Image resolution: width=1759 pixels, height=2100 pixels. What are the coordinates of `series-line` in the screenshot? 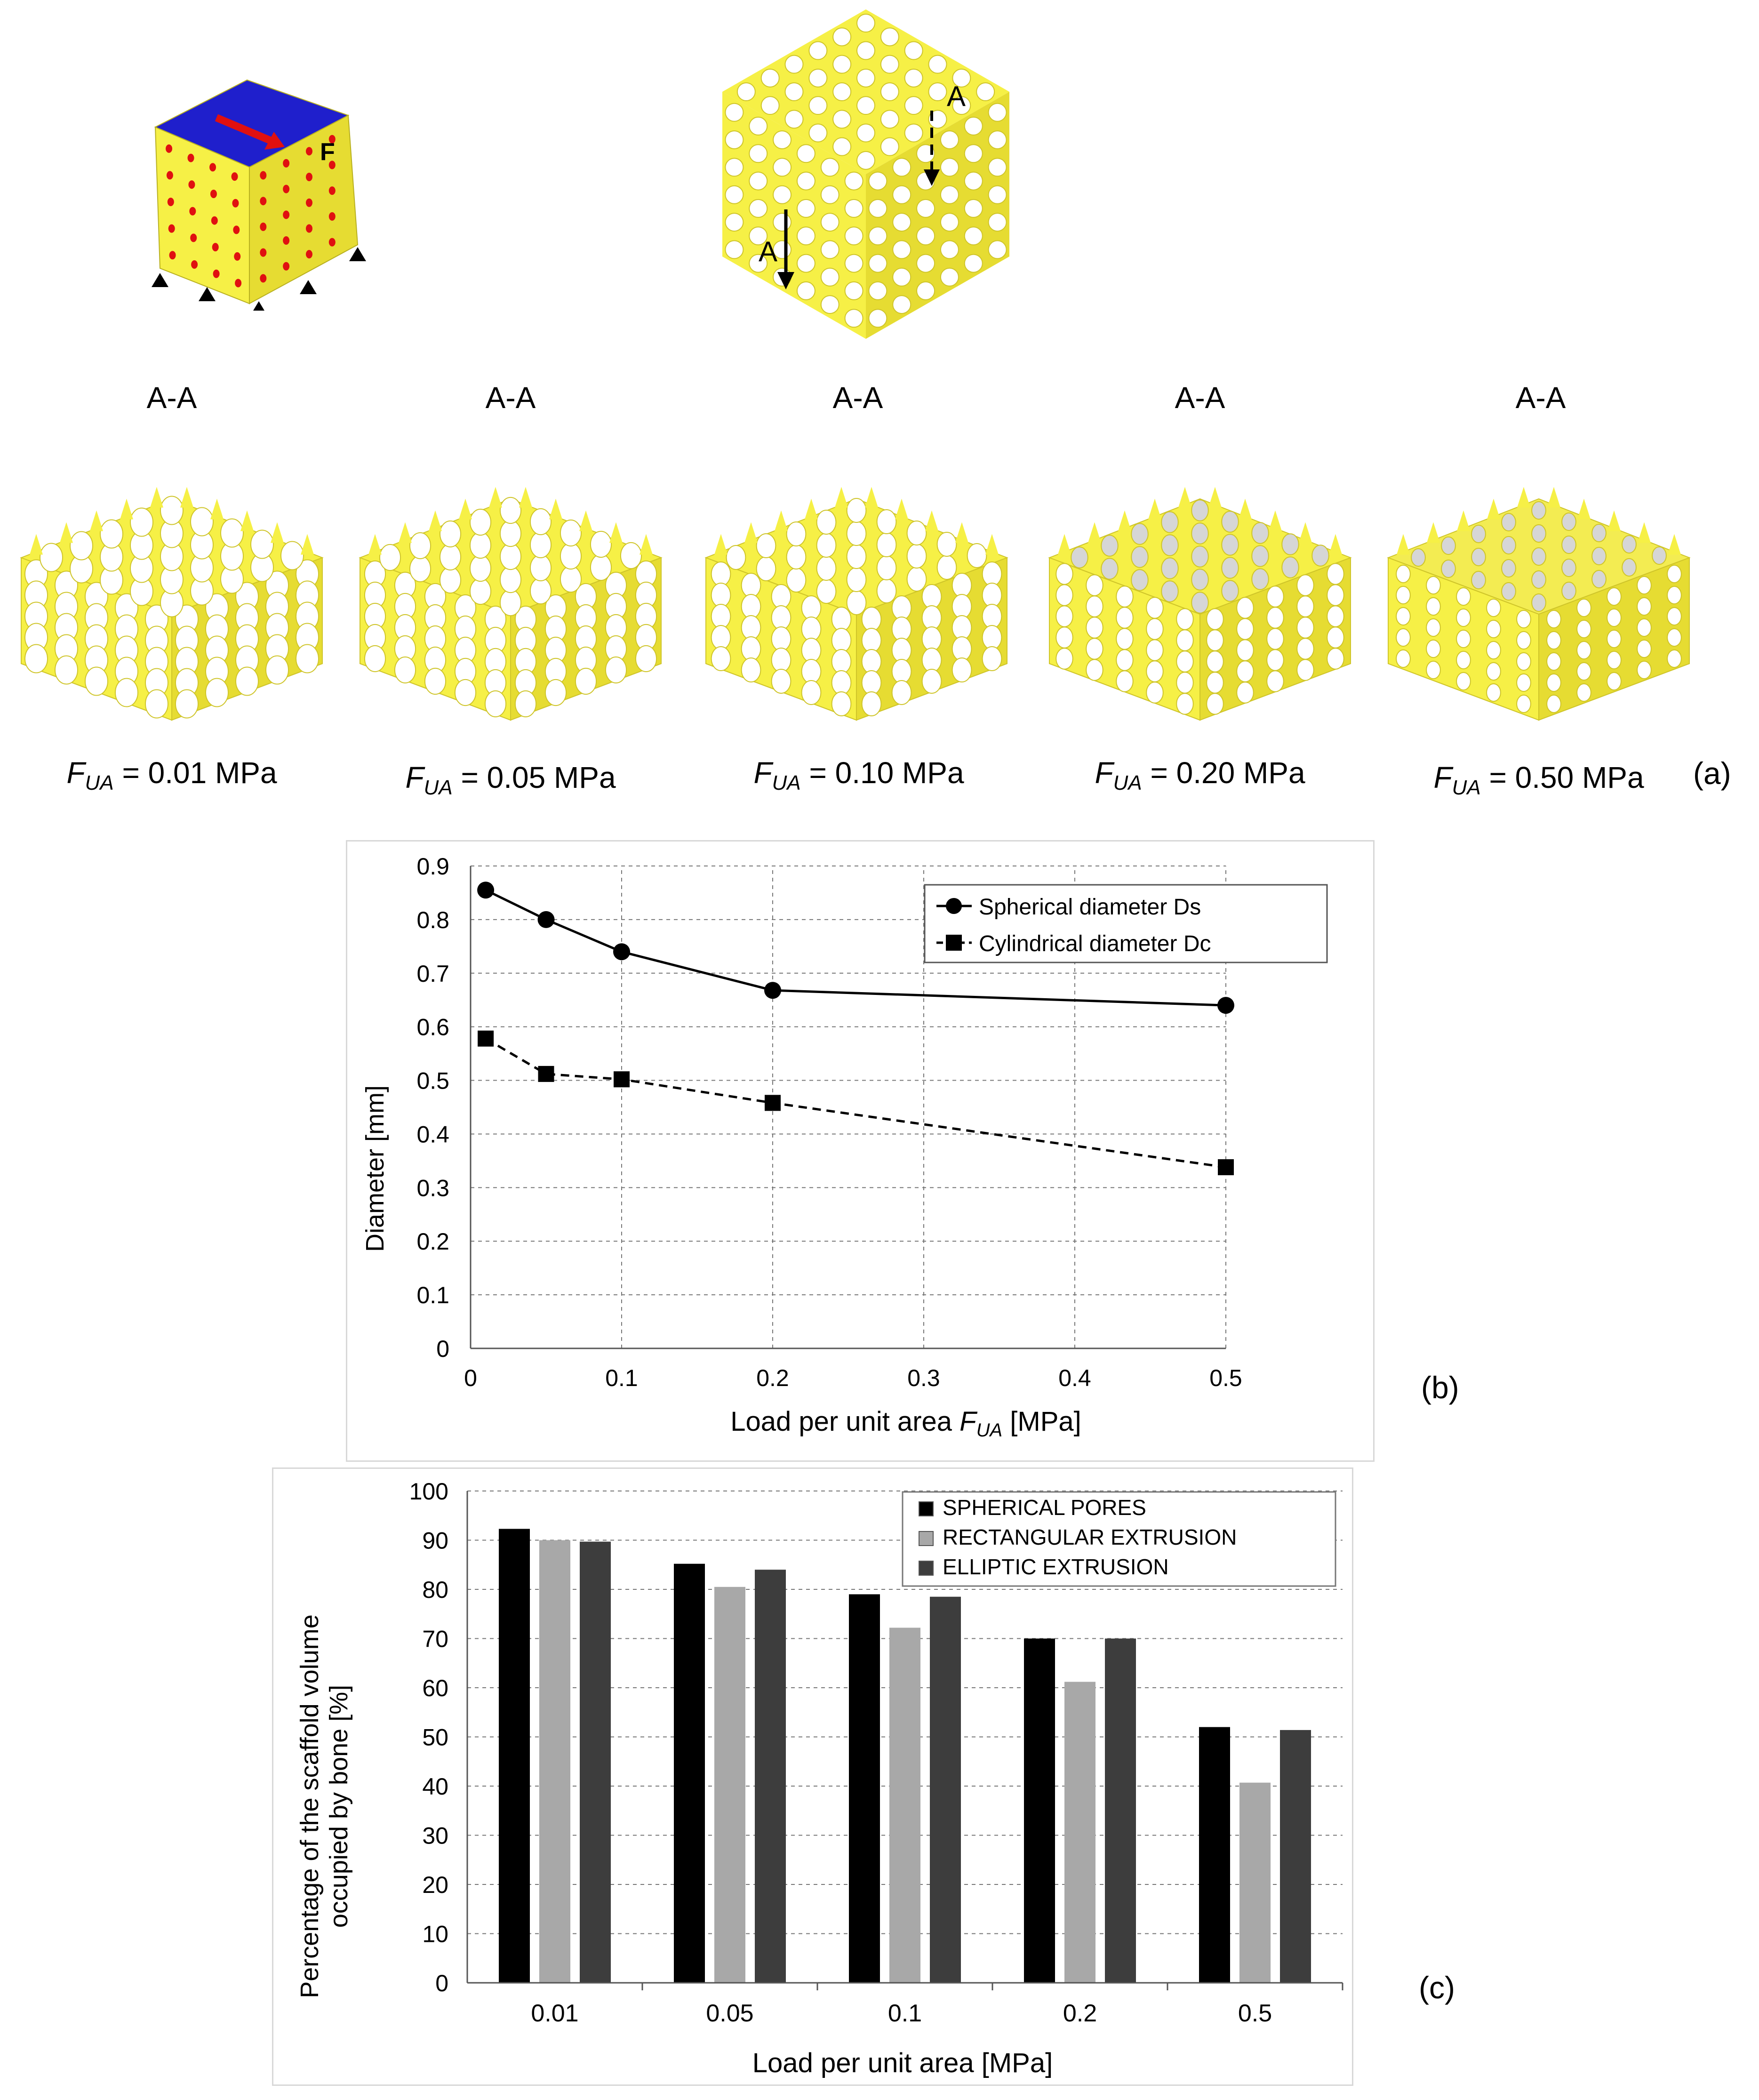 It's located at (855, 1103).